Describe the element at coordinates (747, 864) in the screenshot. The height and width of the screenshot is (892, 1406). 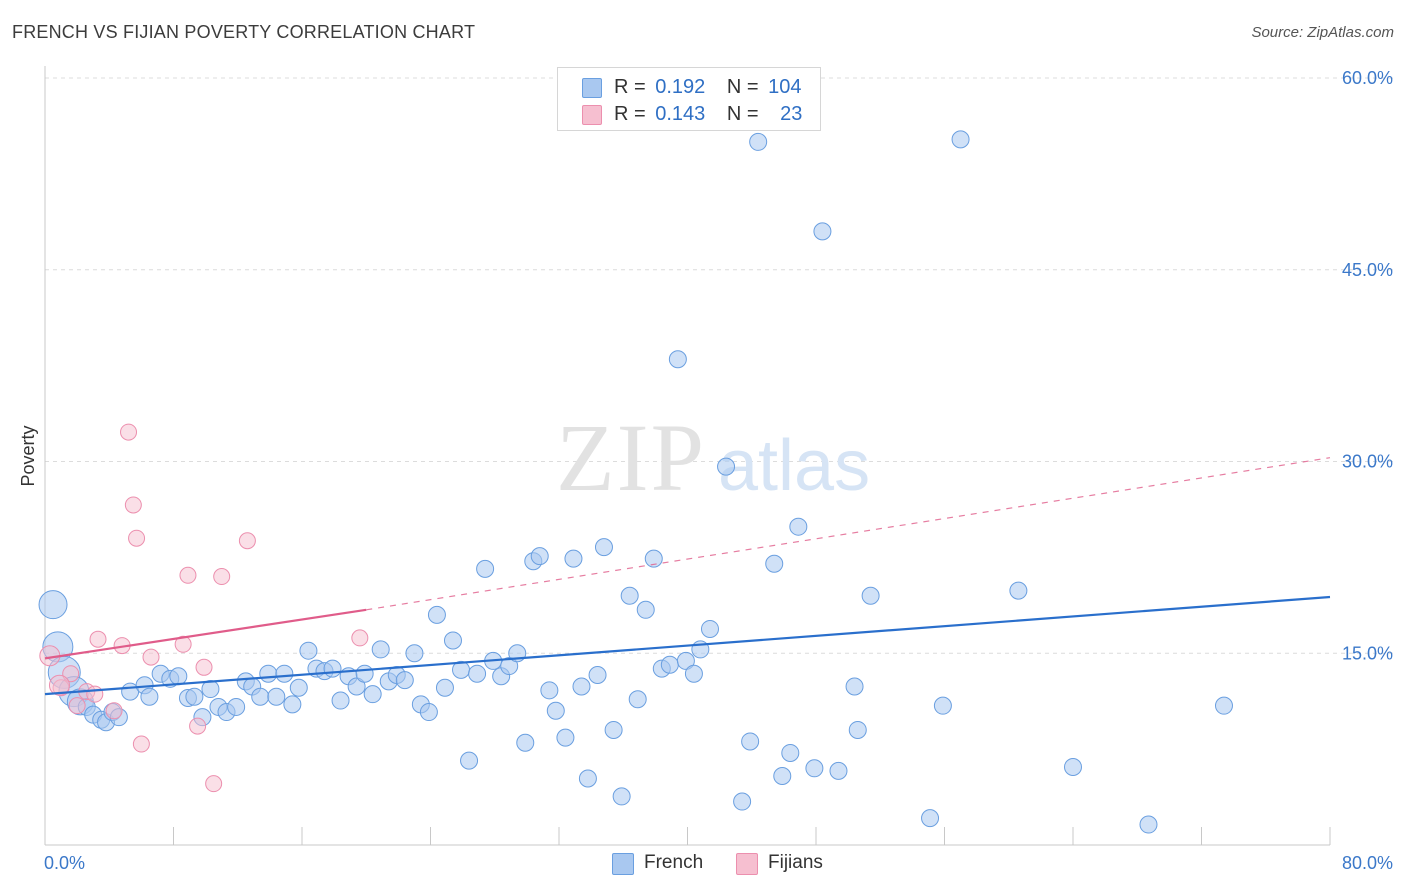
I see `series-swatch-fijians` at that location.